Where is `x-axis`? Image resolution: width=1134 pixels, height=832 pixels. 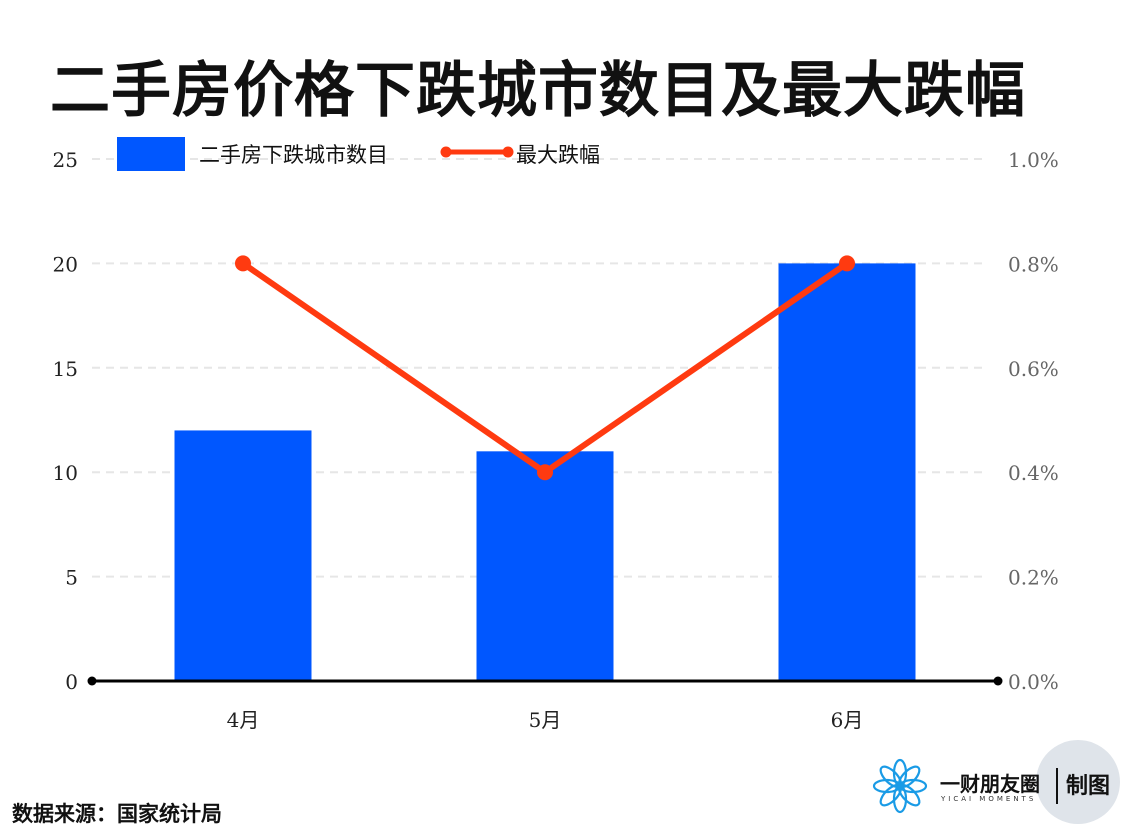
x-axis is located at coordinates (545, 681).